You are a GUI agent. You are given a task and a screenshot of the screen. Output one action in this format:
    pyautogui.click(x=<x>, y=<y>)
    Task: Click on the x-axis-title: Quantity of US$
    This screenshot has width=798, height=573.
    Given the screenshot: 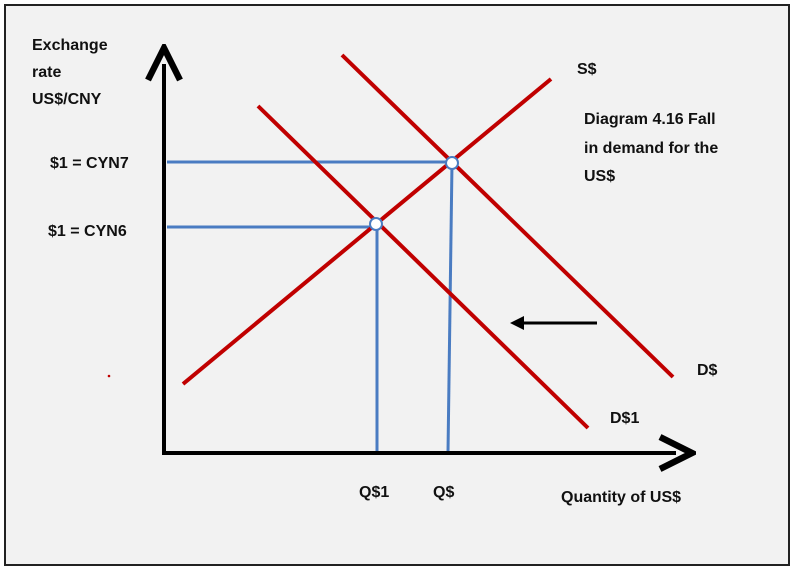 What is the action you would take?
    pyautogui.click(x=621, y=497)
    